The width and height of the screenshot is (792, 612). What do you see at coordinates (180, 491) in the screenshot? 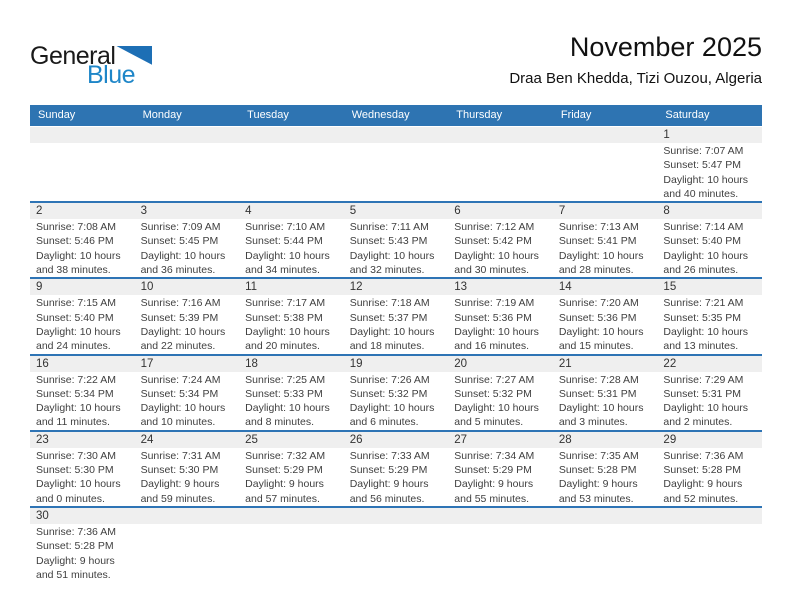
I see `daylight-text: Daylight: 9 hours and 59 minutes.` at bounding box center [180, 491].